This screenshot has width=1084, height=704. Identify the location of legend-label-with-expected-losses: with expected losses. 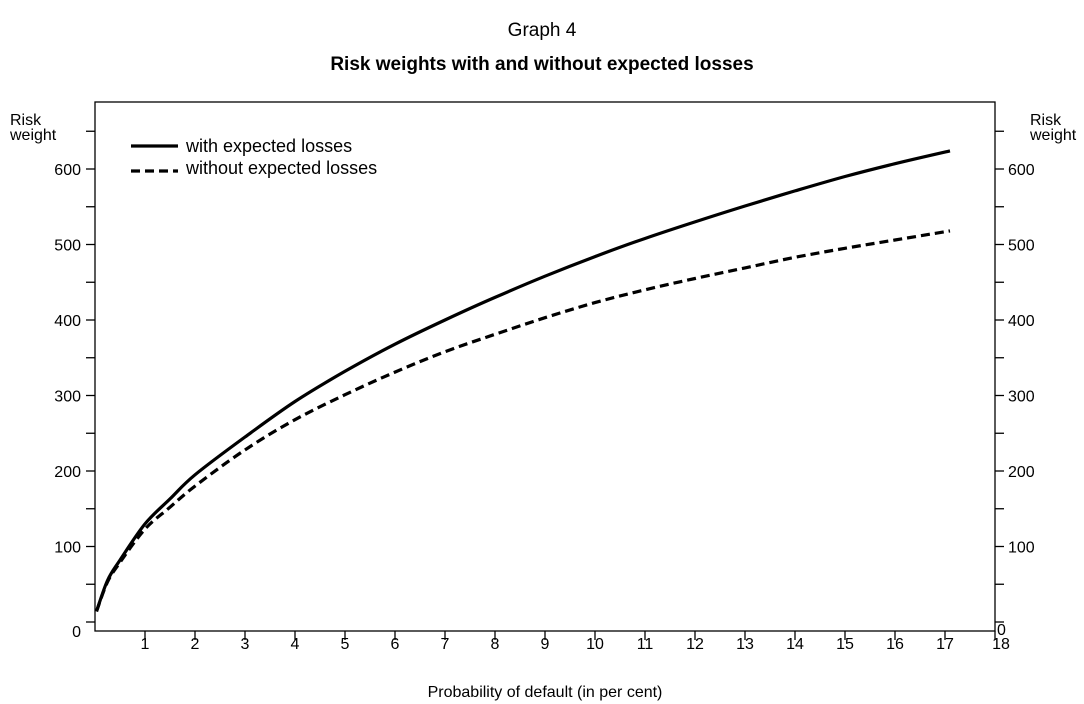
(268, 146).